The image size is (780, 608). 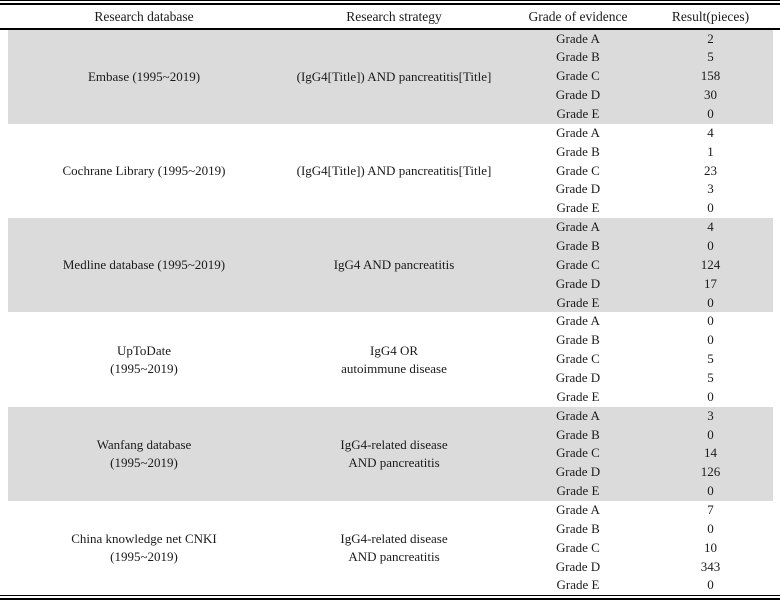 I want to click on database-name: Cochrane Library (1995~2019), so click(x=144, y=170).